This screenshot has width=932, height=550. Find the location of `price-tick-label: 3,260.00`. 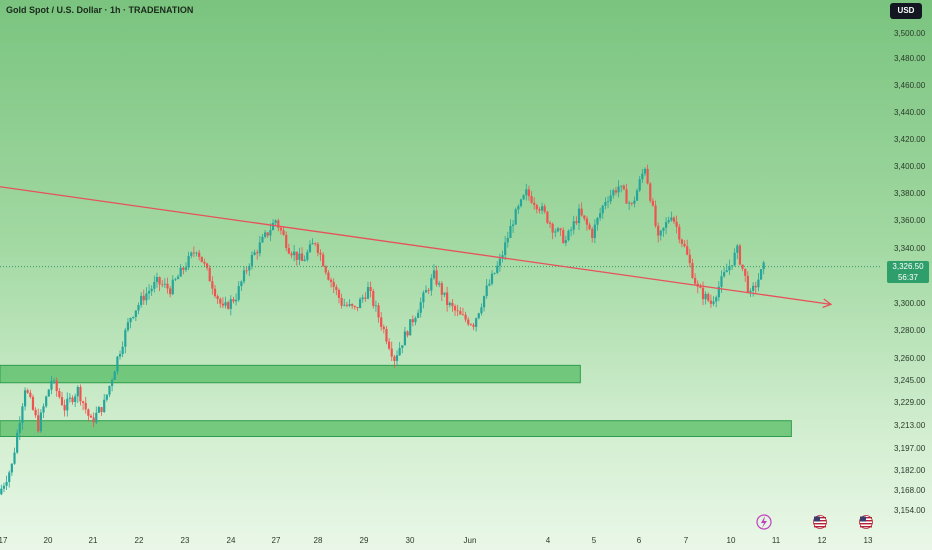

price-tick-label: 3,260.00 is located at coordinates (910, 358).